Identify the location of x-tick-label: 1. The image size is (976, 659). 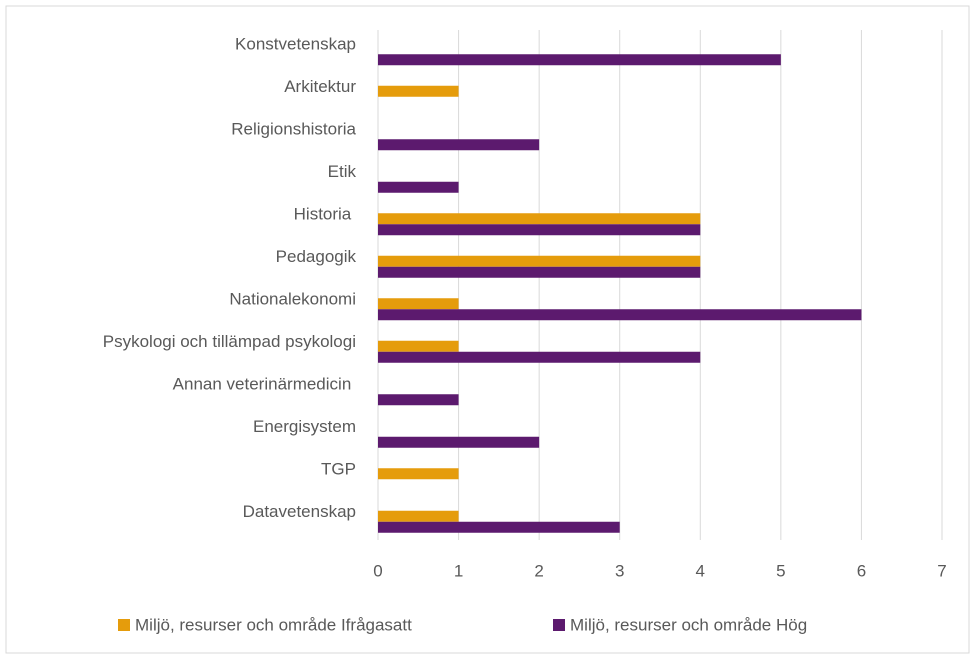
(458, 570).